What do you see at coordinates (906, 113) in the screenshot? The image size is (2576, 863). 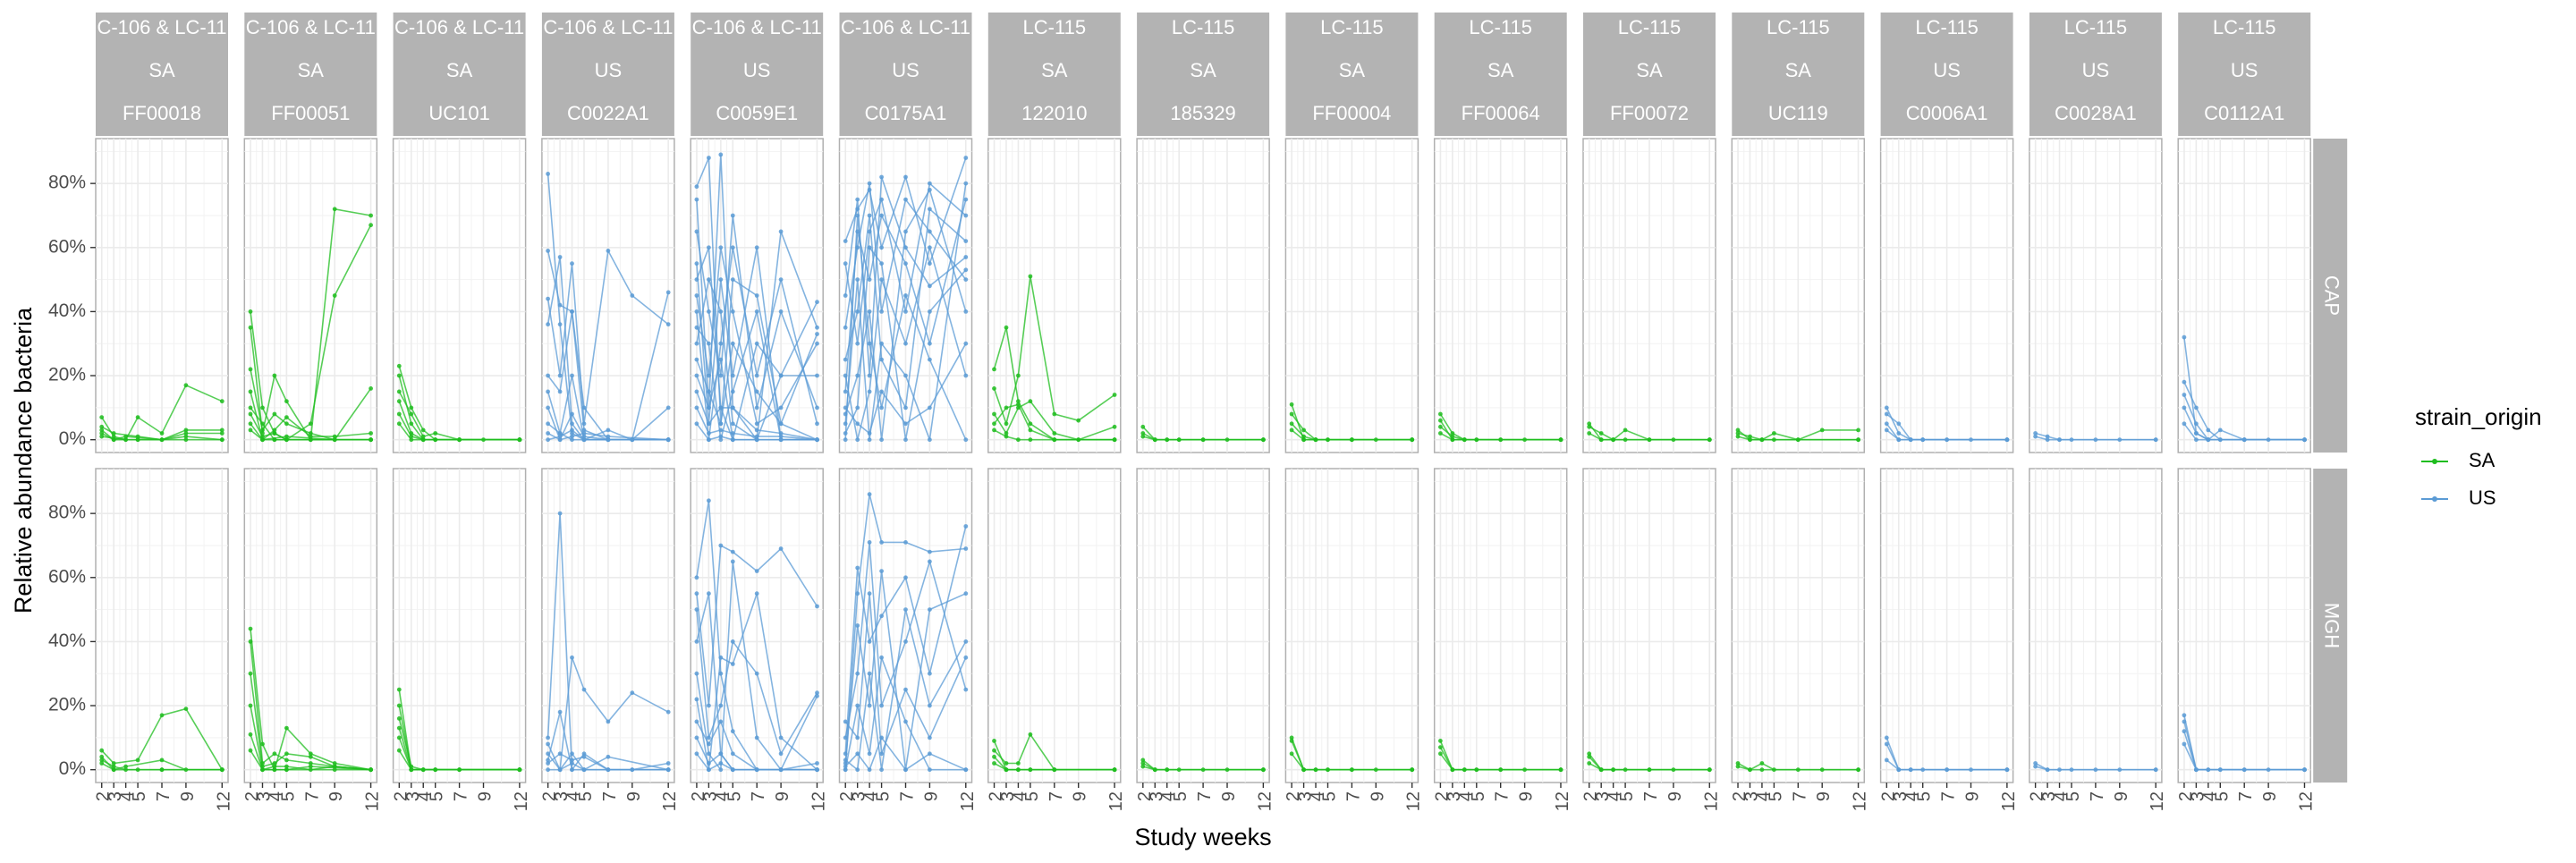 I see `facet-strip-label: C0175A1` at bounding box center [906, 113].